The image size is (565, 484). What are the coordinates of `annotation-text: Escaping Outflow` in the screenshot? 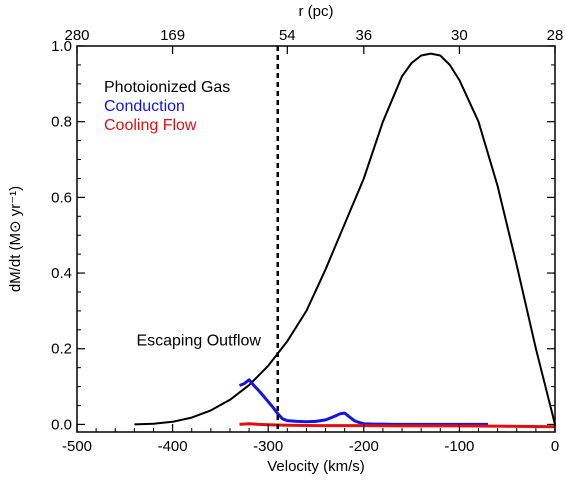 It's located at (198, 341).